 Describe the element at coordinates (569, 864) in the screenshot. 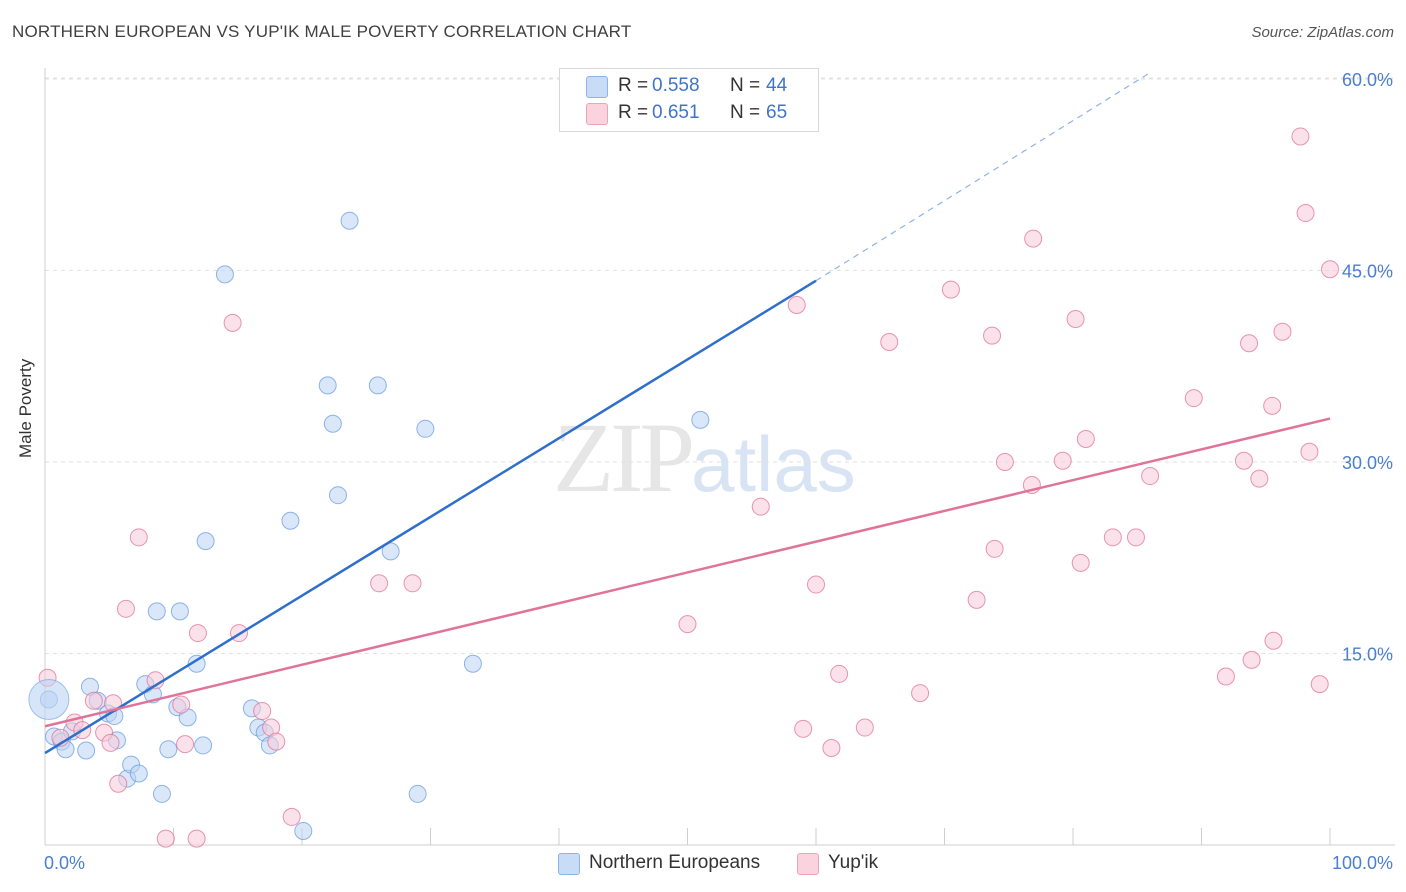

I see `bottom-legend-swatch-blue` at that location.